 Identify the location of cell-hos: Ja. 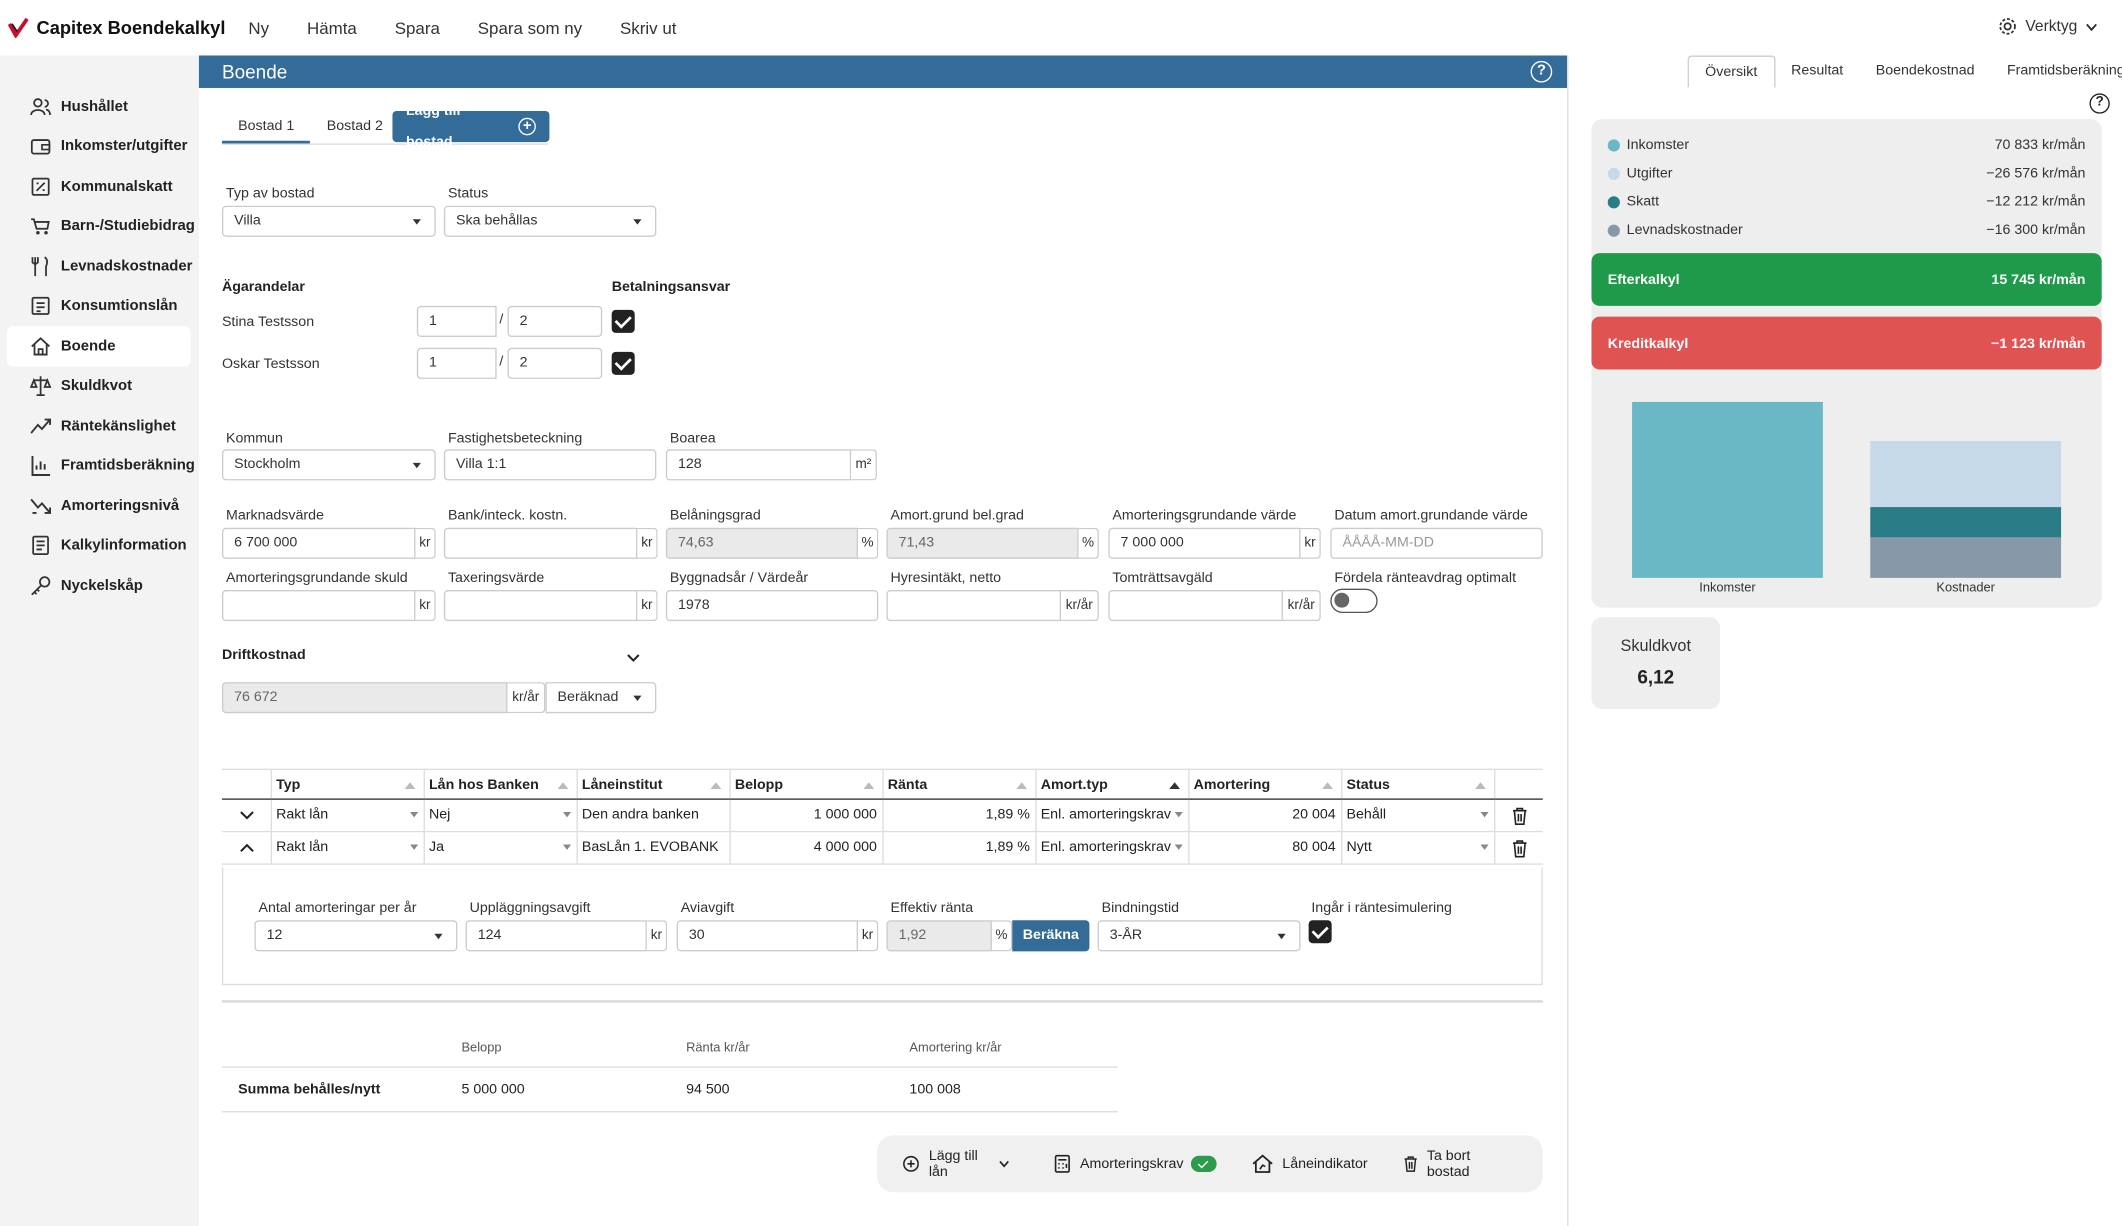
(500, 848).